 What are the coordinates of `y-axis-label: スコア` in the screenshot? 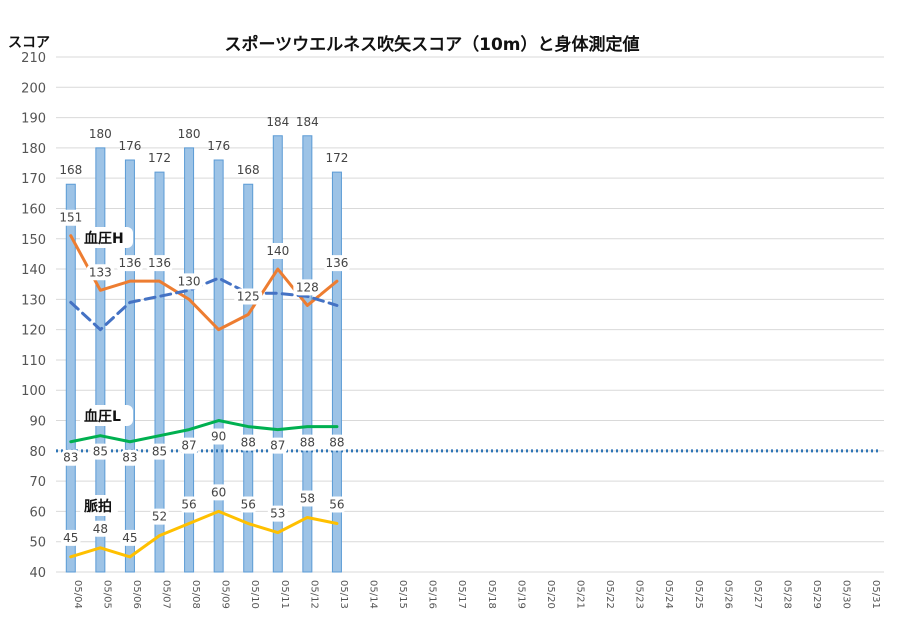 It's located at (29, 43).